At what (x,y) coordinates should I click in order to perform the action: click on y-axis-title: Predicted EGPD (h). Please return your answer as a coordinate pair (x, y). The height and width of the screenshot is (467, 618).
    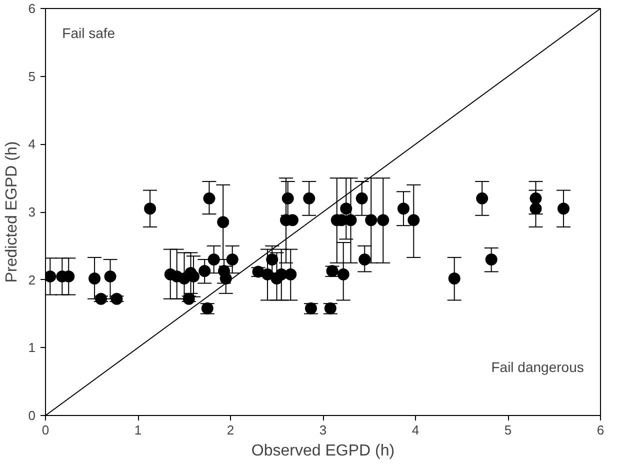
    Looking at the image, I should click on (11, 212).